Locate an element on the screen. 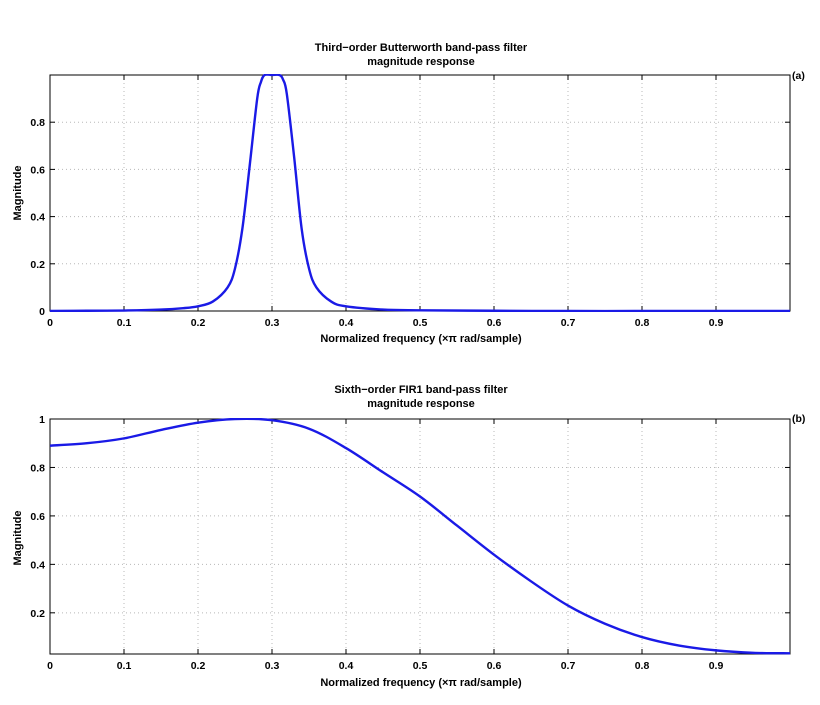  chart-b-y-axis-label: Magnitude is located at coordinates (18, 538).